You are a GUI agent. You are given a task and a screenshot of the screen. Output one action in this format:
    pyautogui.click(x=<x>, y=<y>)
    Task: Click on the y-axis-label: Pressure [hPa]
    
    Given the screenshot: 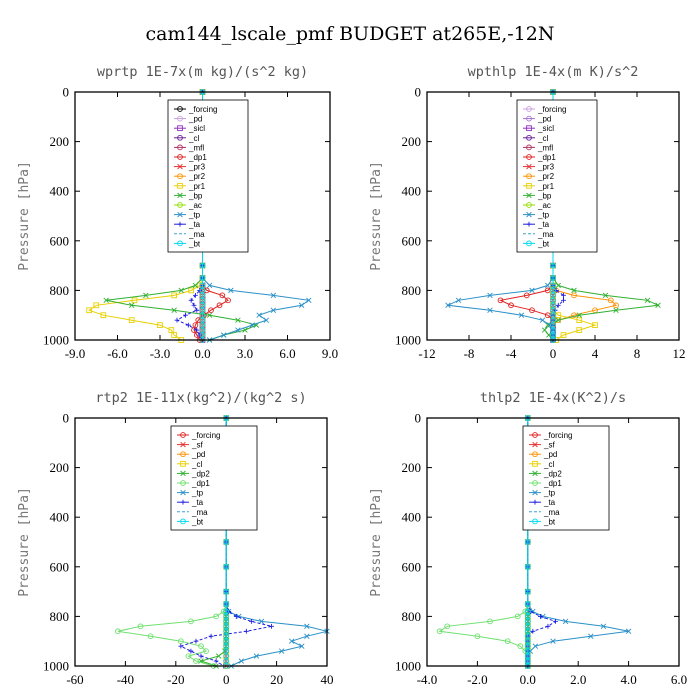 What is the action you would take?
    pyautogui.click(x=376, y=216)
    